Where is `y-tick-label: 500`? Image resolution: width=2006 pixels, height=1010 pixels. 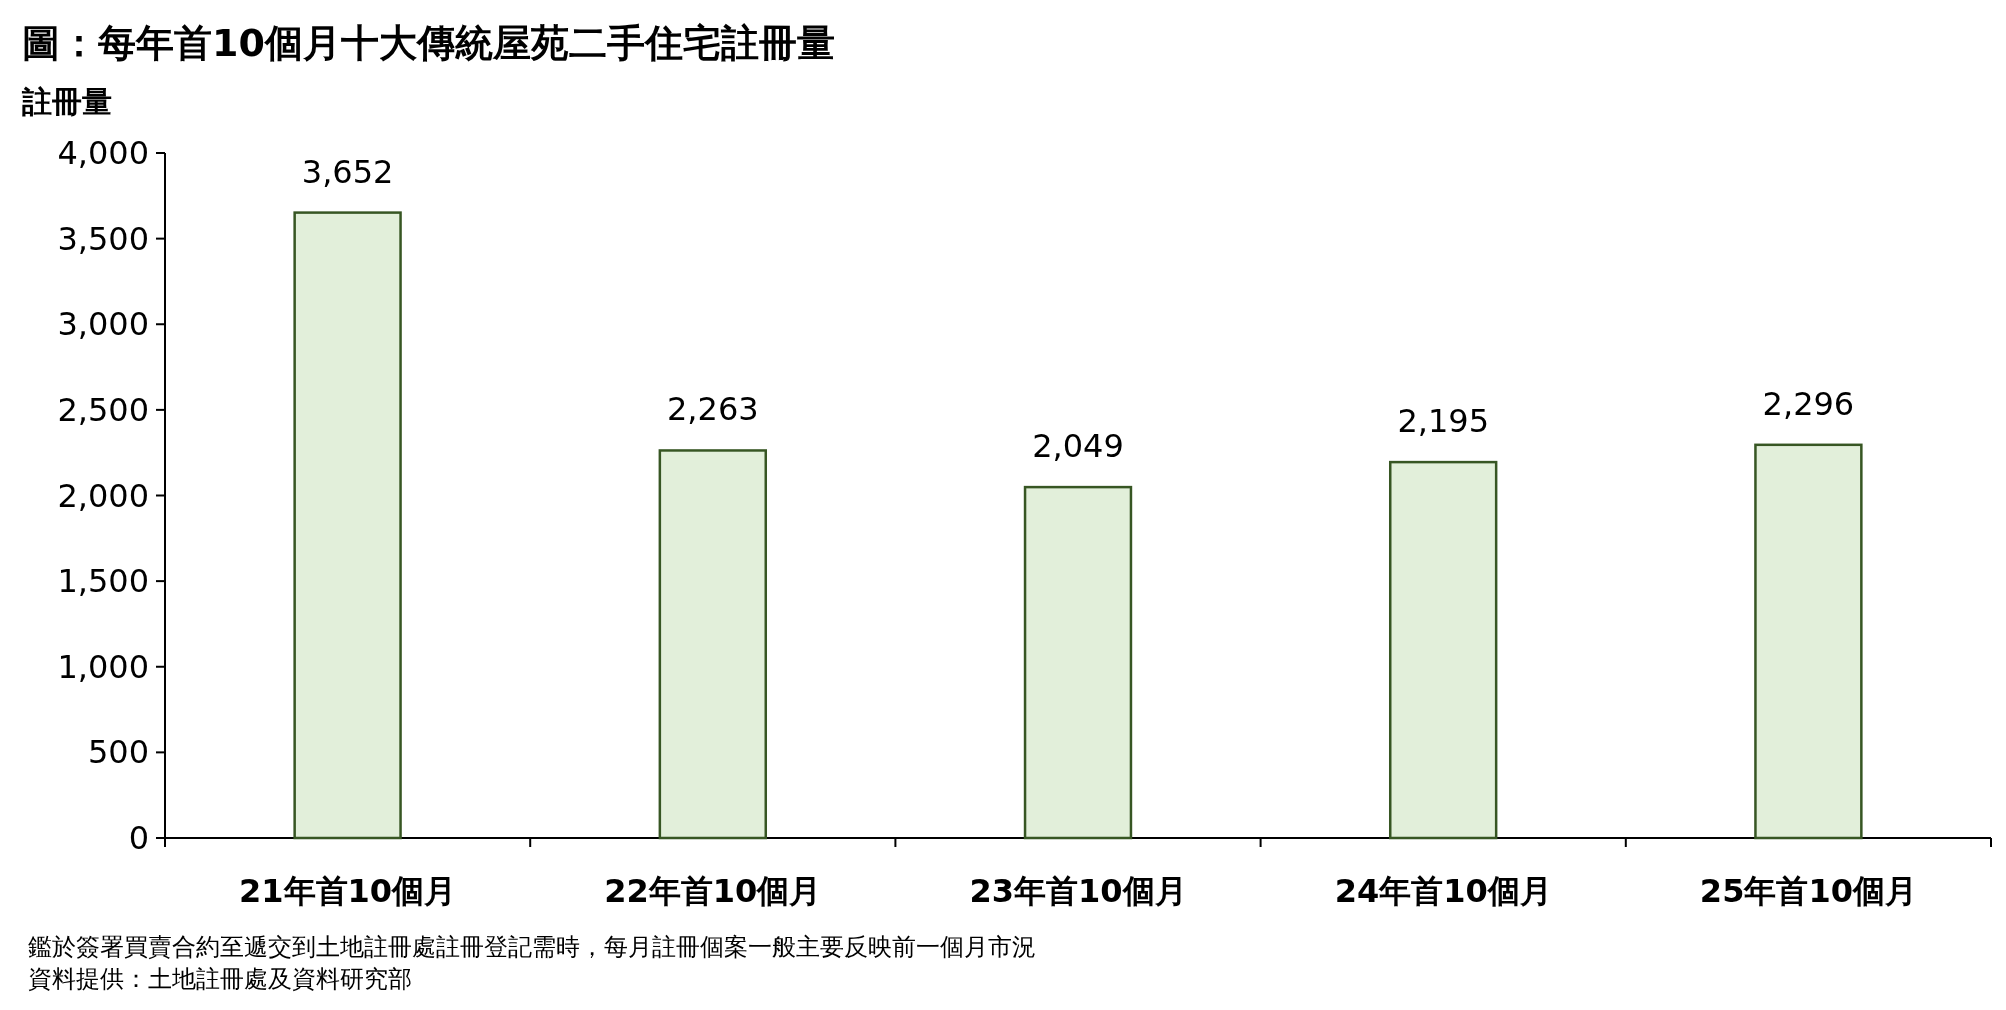 y-tick-label: 500 is located at coordinates (118, 752).